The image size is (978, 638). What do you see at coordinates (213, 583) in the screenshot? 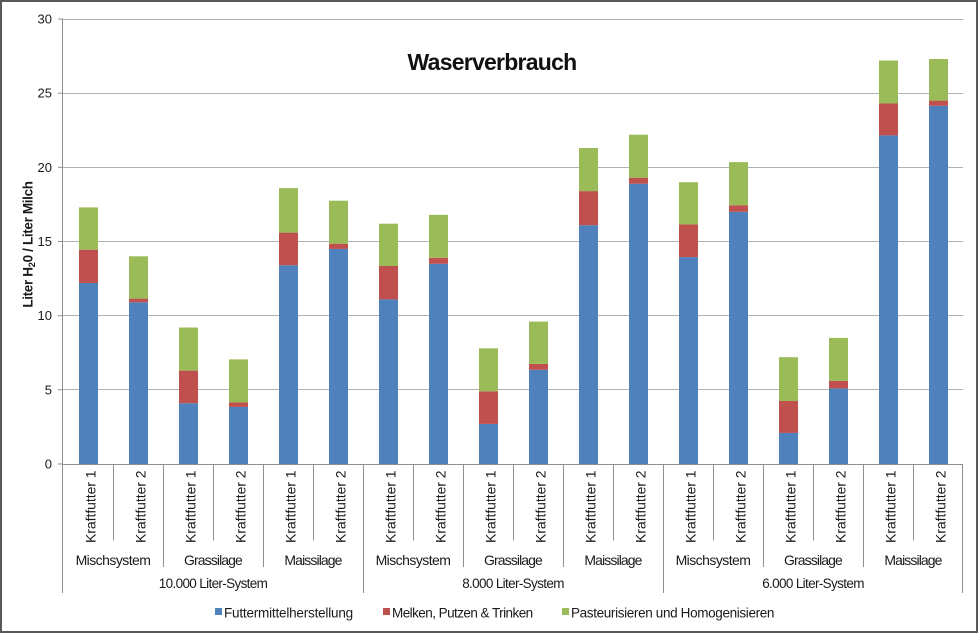
I see `svg-text: 10.000 Liter-System` at bounding box center [213, 583].